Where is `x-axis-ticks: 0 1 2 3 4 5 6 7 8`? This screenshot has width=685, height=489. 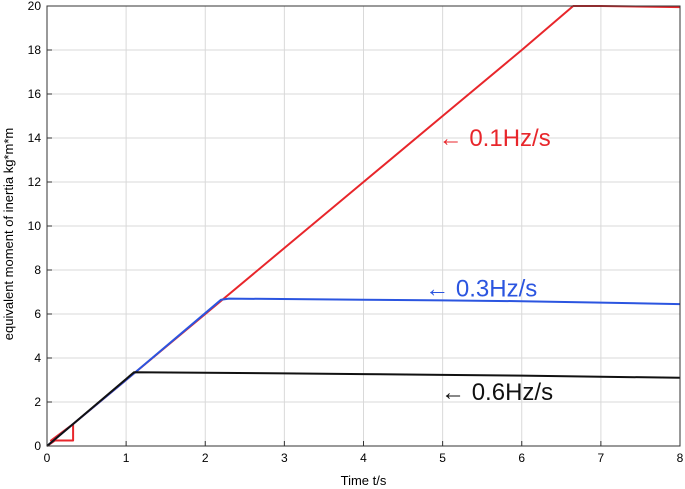
x-axis-ticks: 0 1 2 3 4 5 6 7 8 is located at coordinates (364, 453).